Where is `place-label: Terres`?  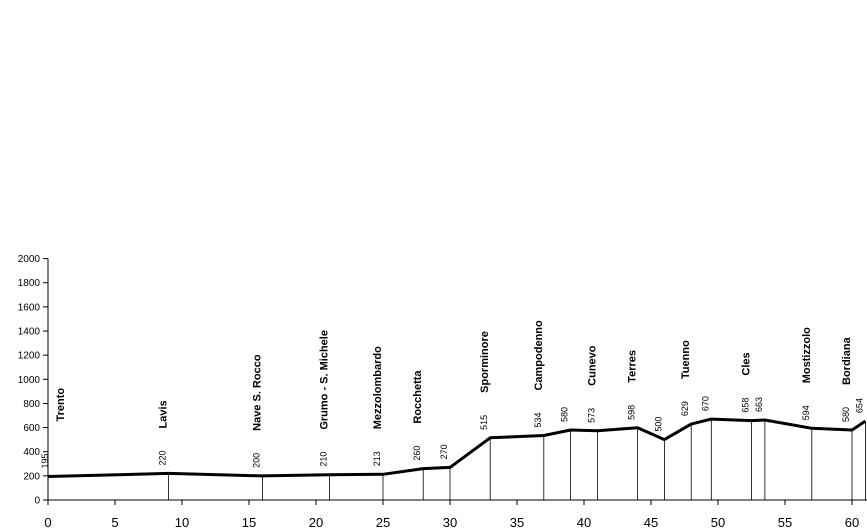 place-label: Terres is located at coordinates (633, 366).